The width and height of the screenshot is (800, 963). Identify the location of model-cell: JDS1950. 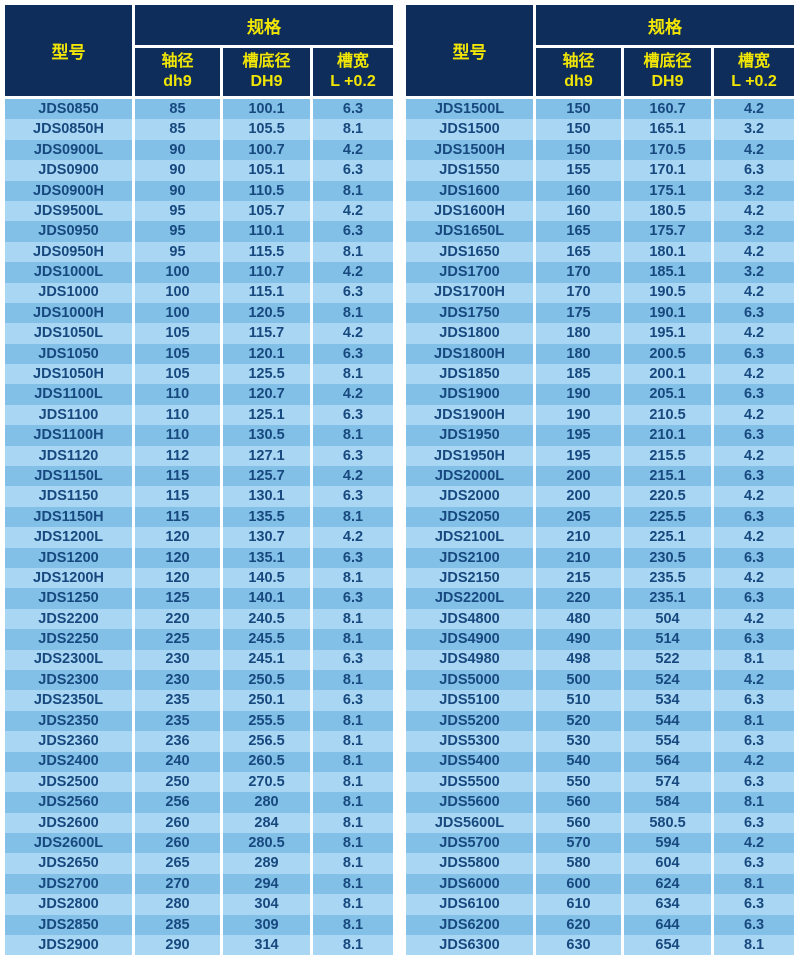
(471, 435).